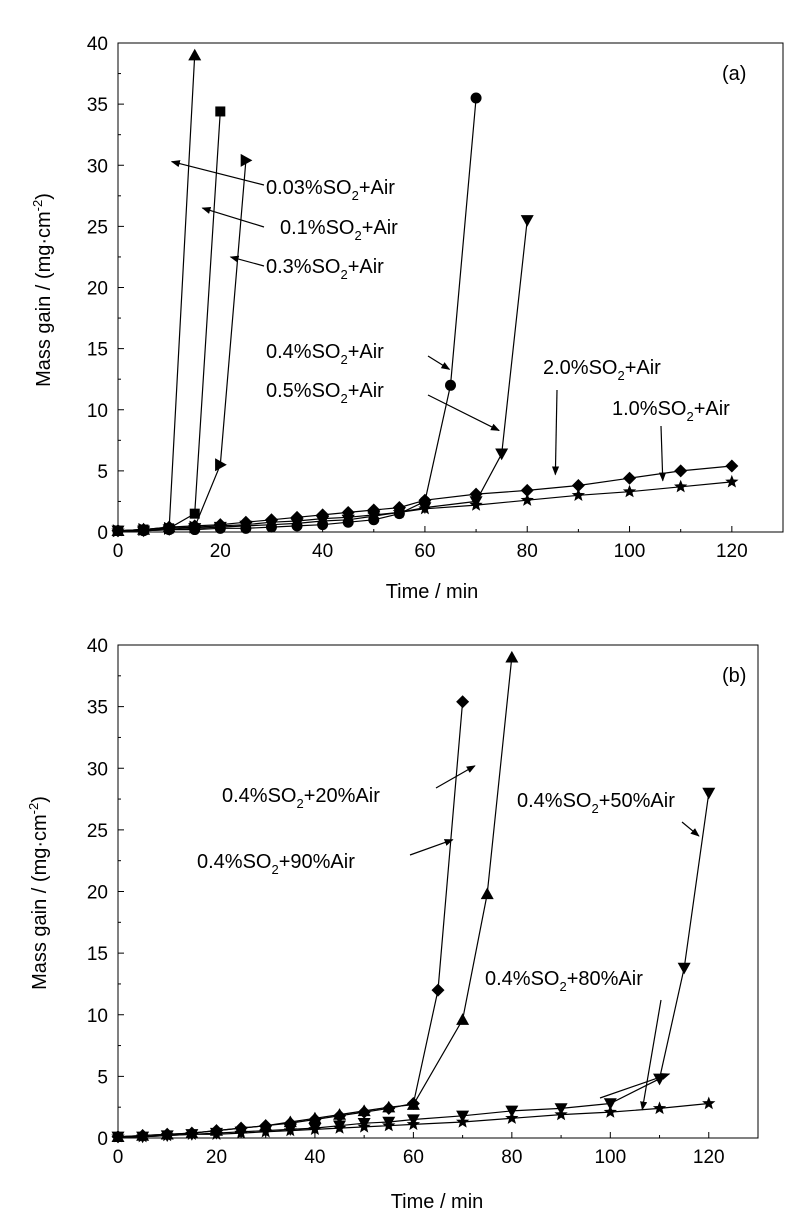  What do you see at coordinates (220, 551) in the screenshot?
I see `x-tick-label: 20` at bounding box center [220, 551].